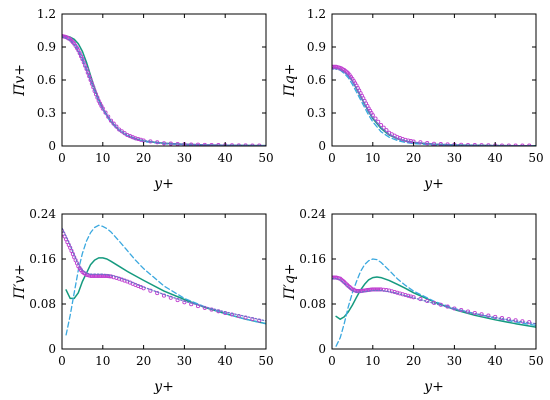  Describe the element at coordinates (290, 81) in the screenshot. I see `y-axis-label: Π̄q+` at that location.